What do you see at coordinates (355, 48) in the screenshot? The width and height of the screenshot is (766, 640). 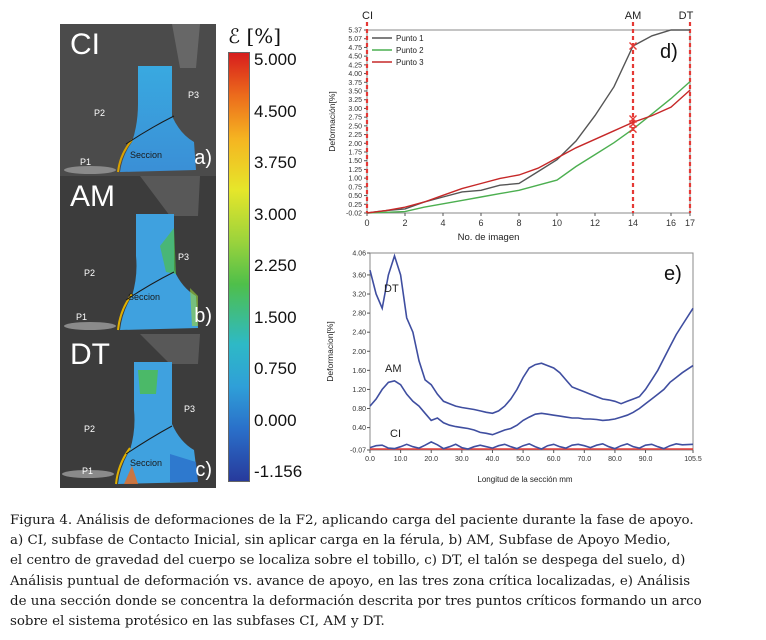 I see `chart-d-y-tick-label: 4.75` at bounding box center [355, 48].